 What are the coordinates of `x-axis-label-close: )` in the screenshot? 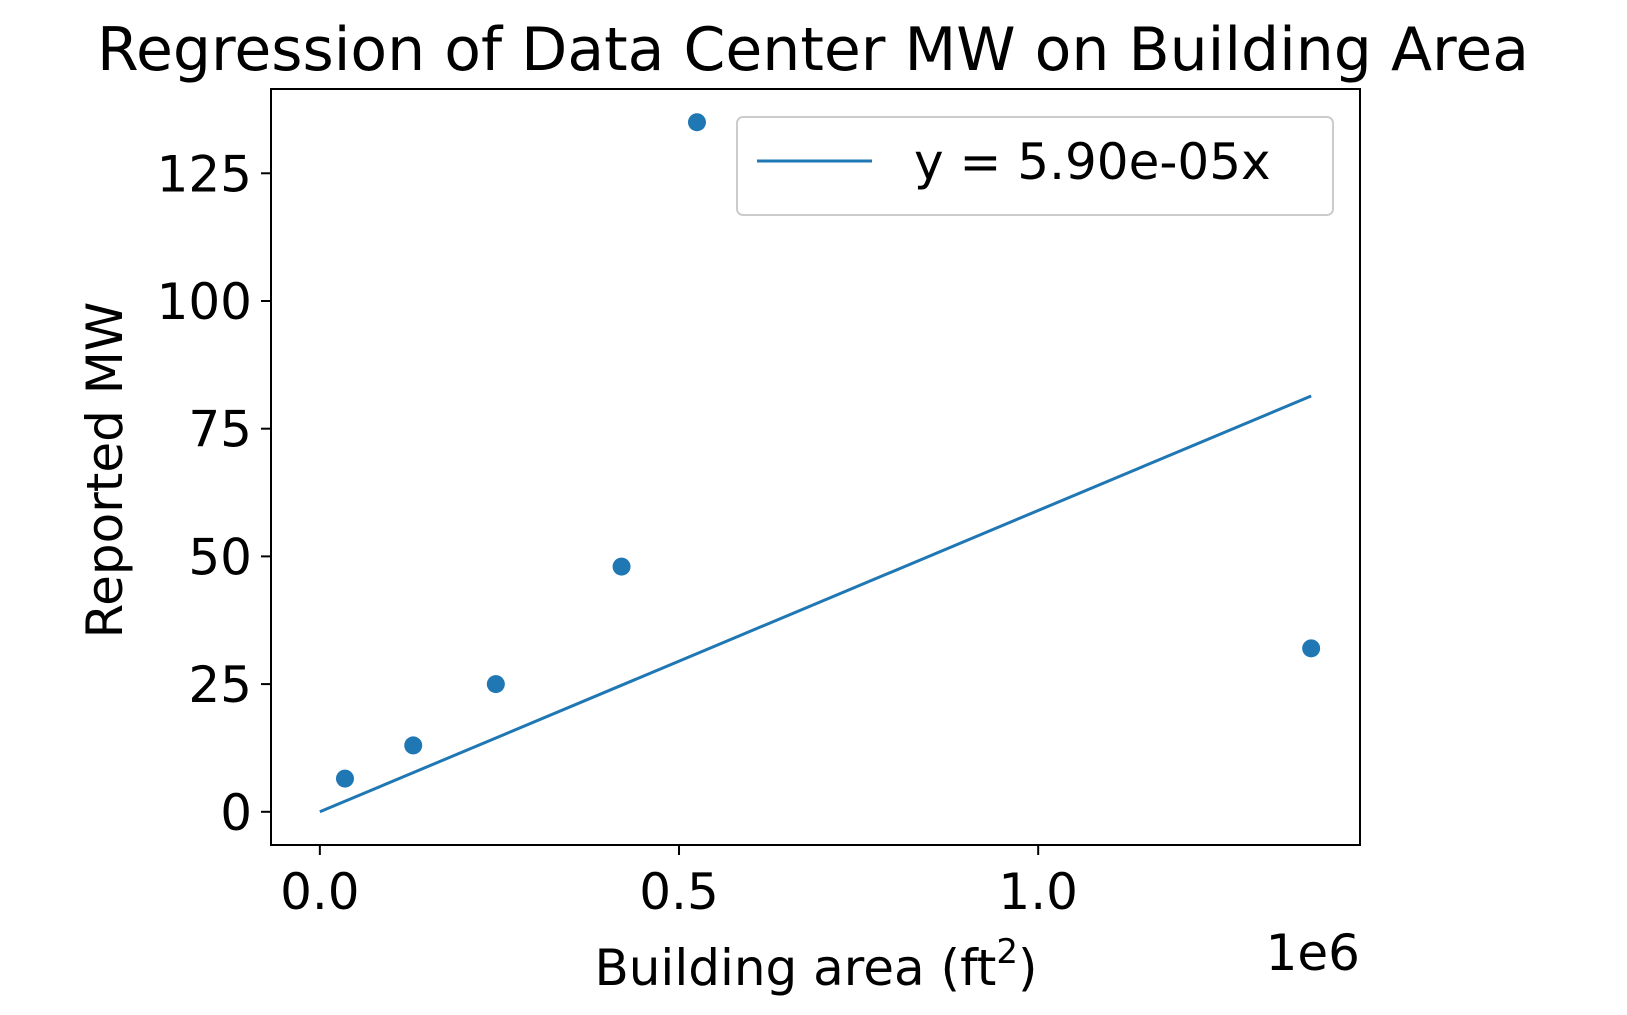 It's located at (1028, 968).